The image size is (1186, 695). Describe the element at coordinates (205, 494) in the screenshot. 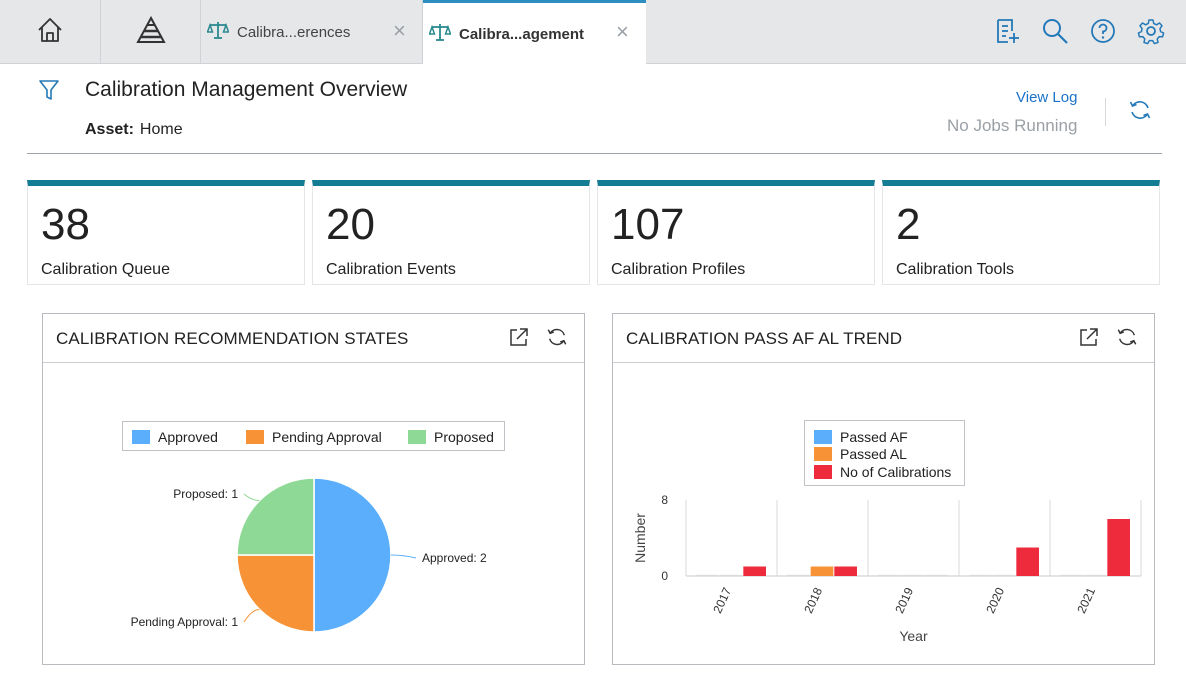

I see `data-label: Proposed: 1` at that location.